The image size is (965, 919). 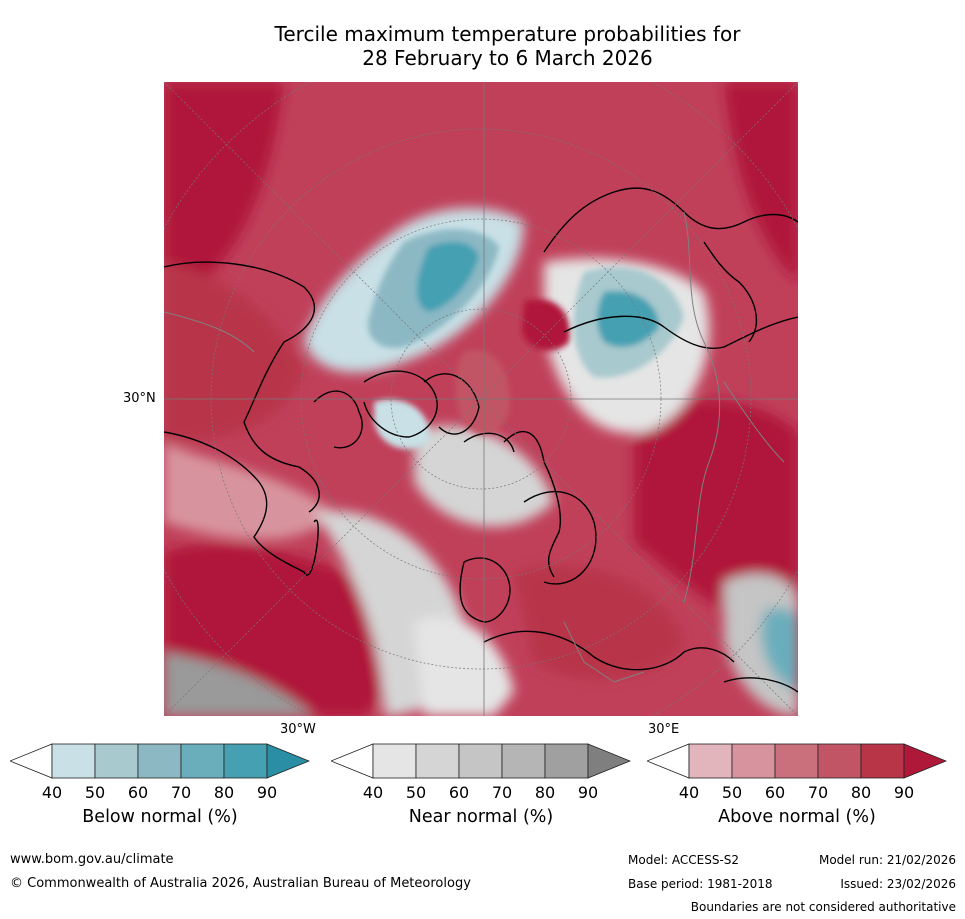 What do you see at coordinates (373, 792) in the screenshot?
I see `tick-near-0: 40` at bounding box center [373, 792].